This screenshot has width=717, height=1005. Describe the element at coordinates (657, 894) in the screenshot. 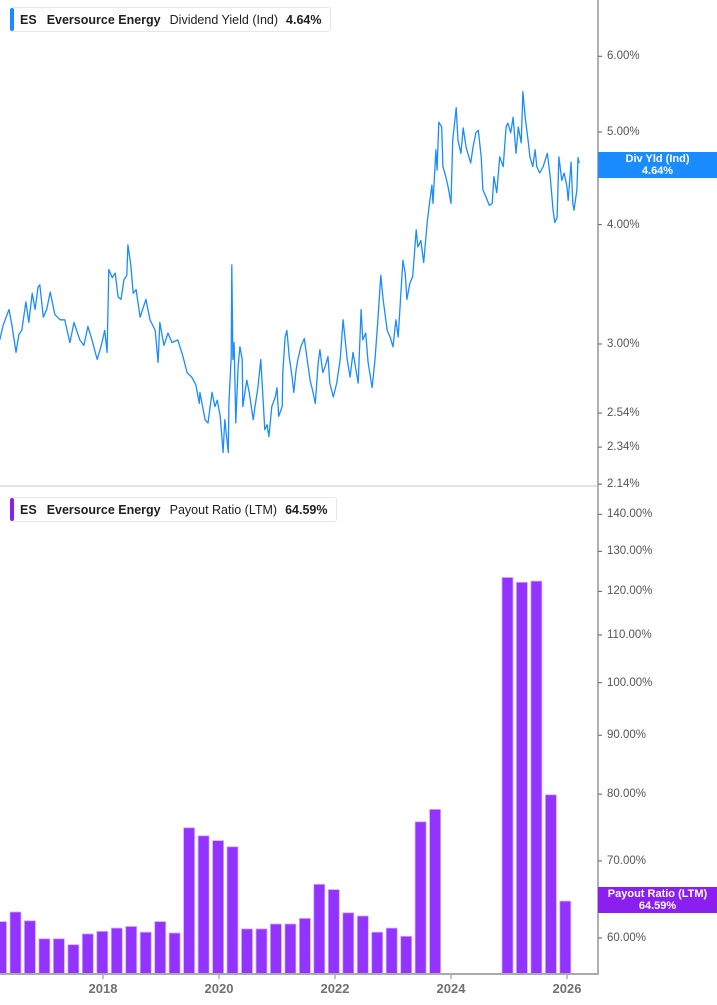

I see `tag-label: Payout Ratio (LTM)` at that location.